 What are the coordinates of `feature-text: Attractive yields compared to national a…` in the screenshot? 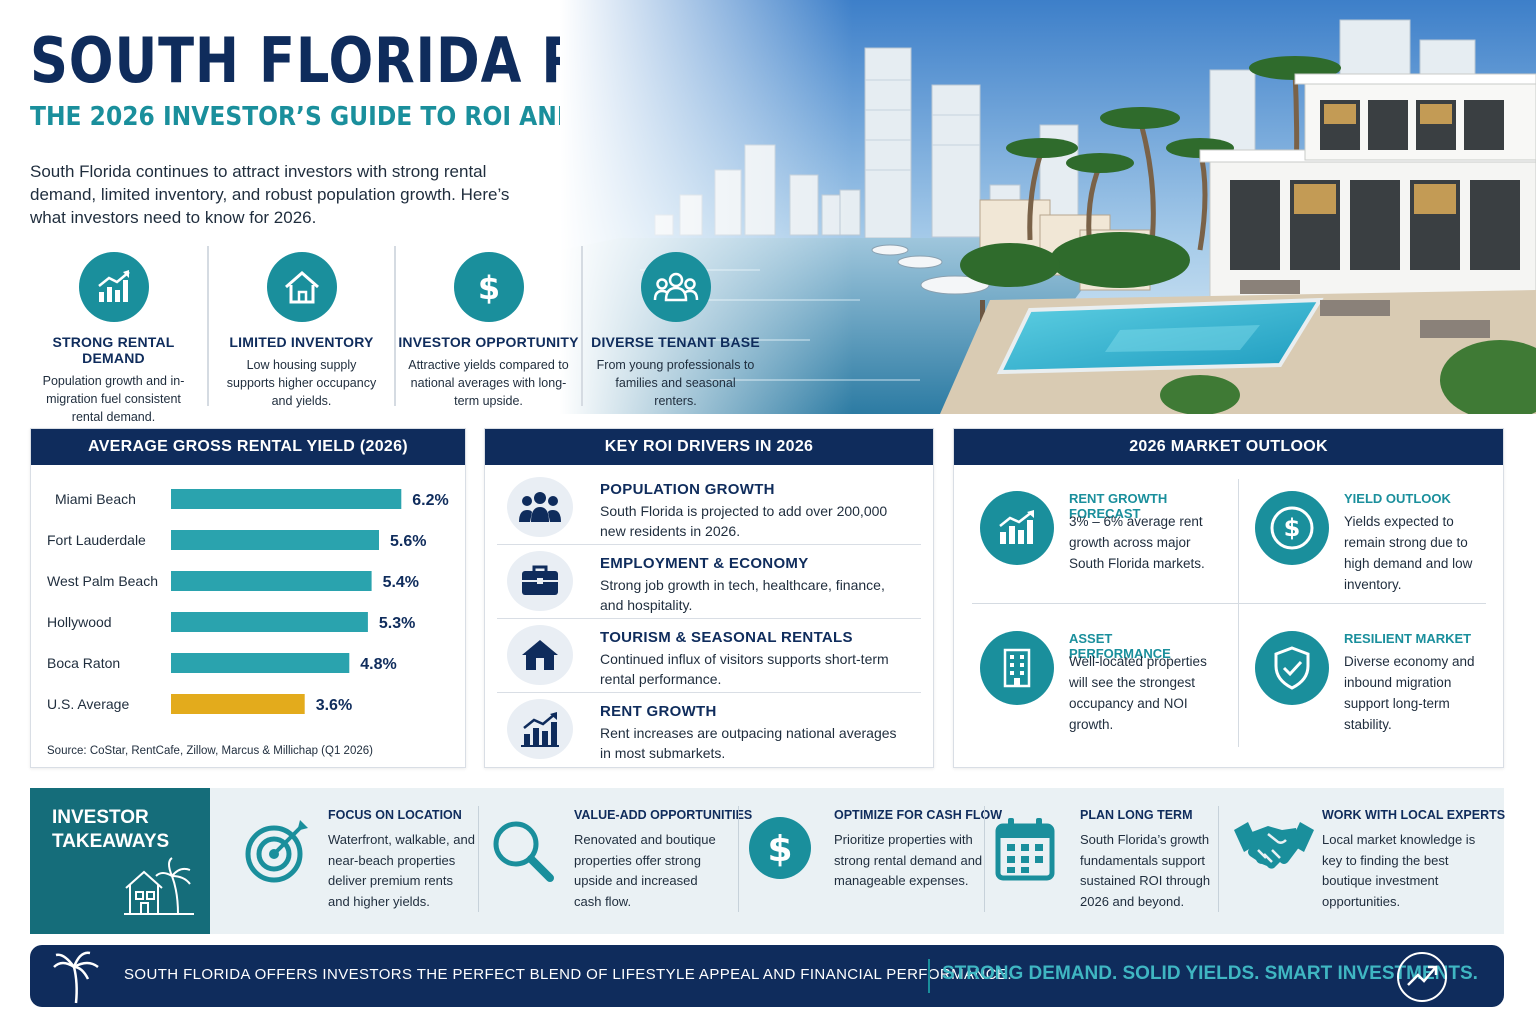 It's located at (488, 383).